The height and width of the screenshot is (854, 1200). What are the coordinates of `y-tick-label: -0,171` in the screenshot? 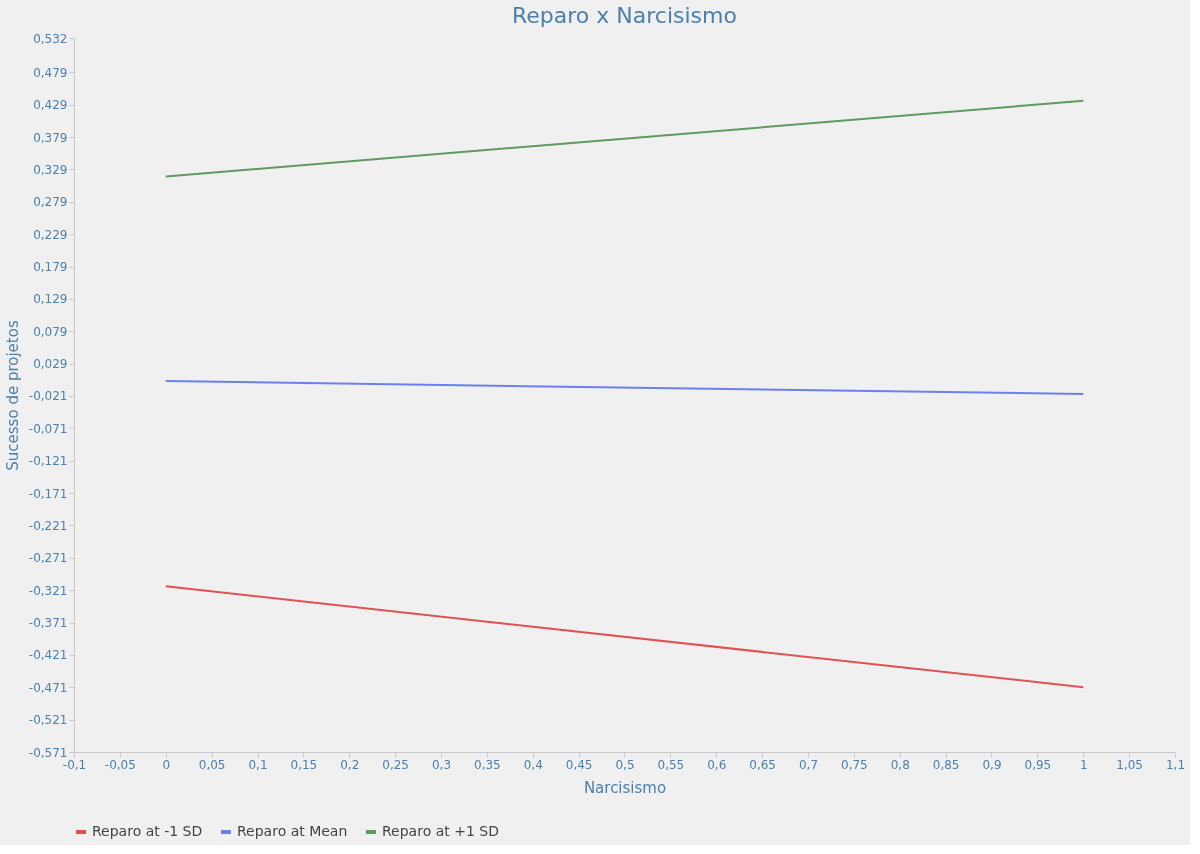 It's located at (48, 493).